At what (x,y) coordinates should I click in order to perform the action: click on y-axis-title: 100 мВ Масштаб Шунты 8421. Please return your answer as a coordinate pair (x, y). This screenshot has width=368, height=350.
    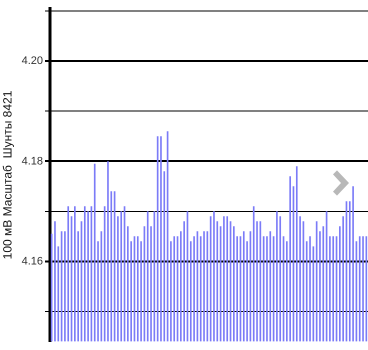
    Looking at the image, I should click on (7, 175).